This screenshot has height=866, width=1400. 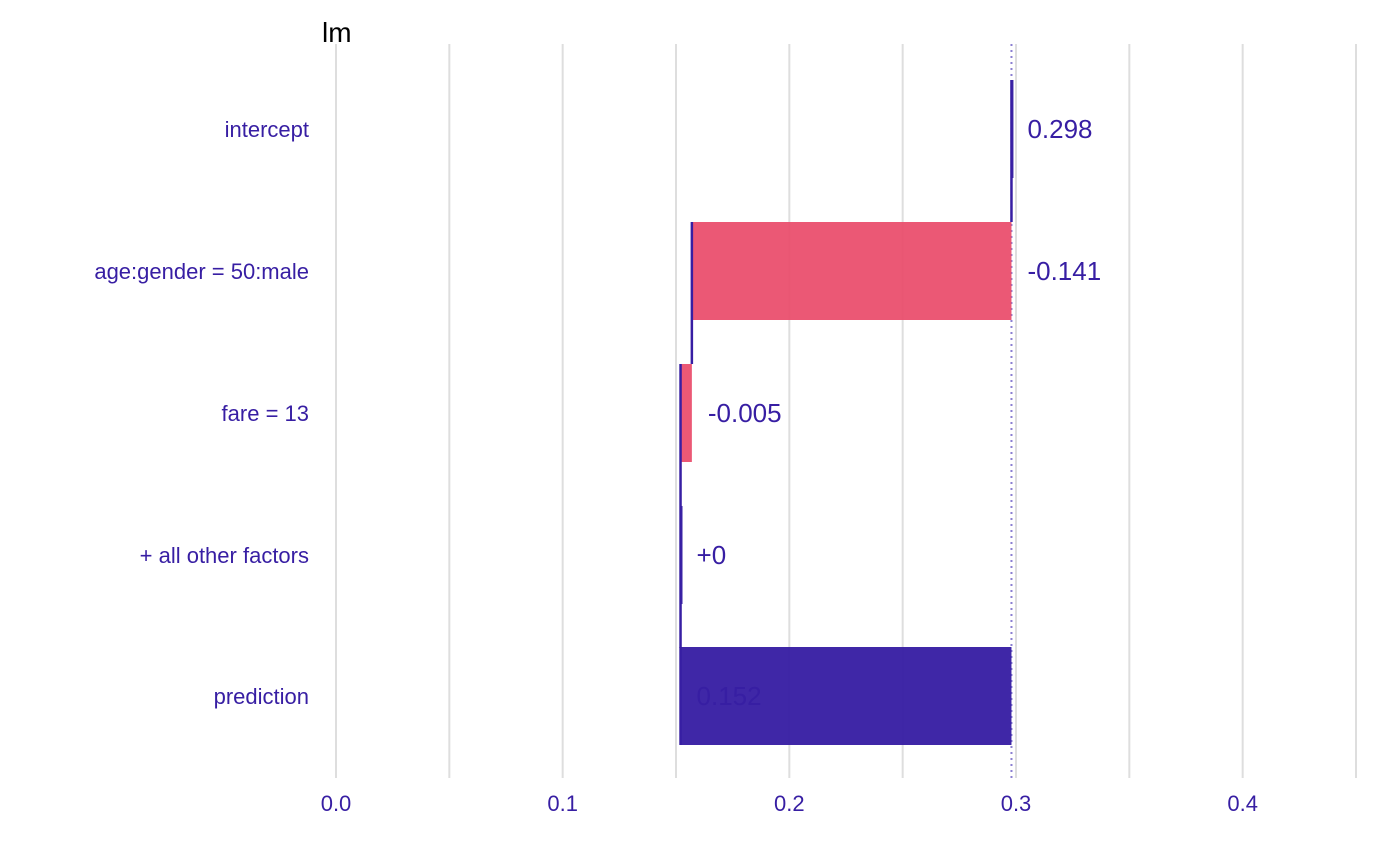 I want to click on data-label: 0.298, so click(x=1059, y=129).